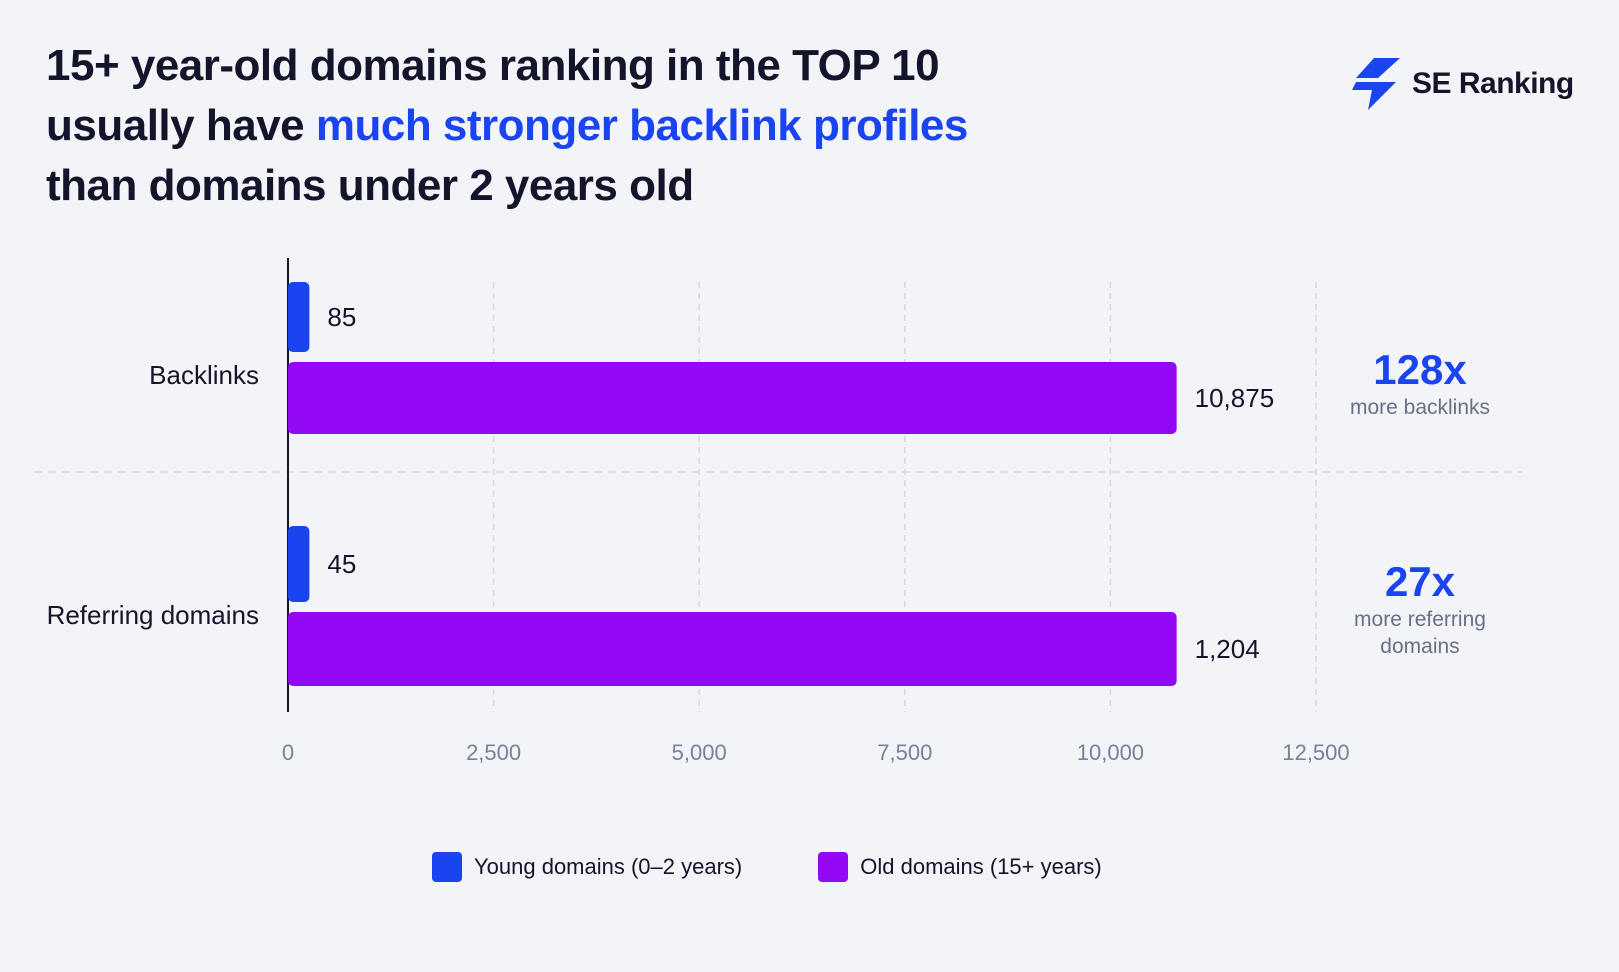 The height and width of the screenshot is (972, 1619). What do you see at coordinates (1420, 581) in the screenshot?
I see `multiplier-value: 27x` at bounding box center [1420, 581].